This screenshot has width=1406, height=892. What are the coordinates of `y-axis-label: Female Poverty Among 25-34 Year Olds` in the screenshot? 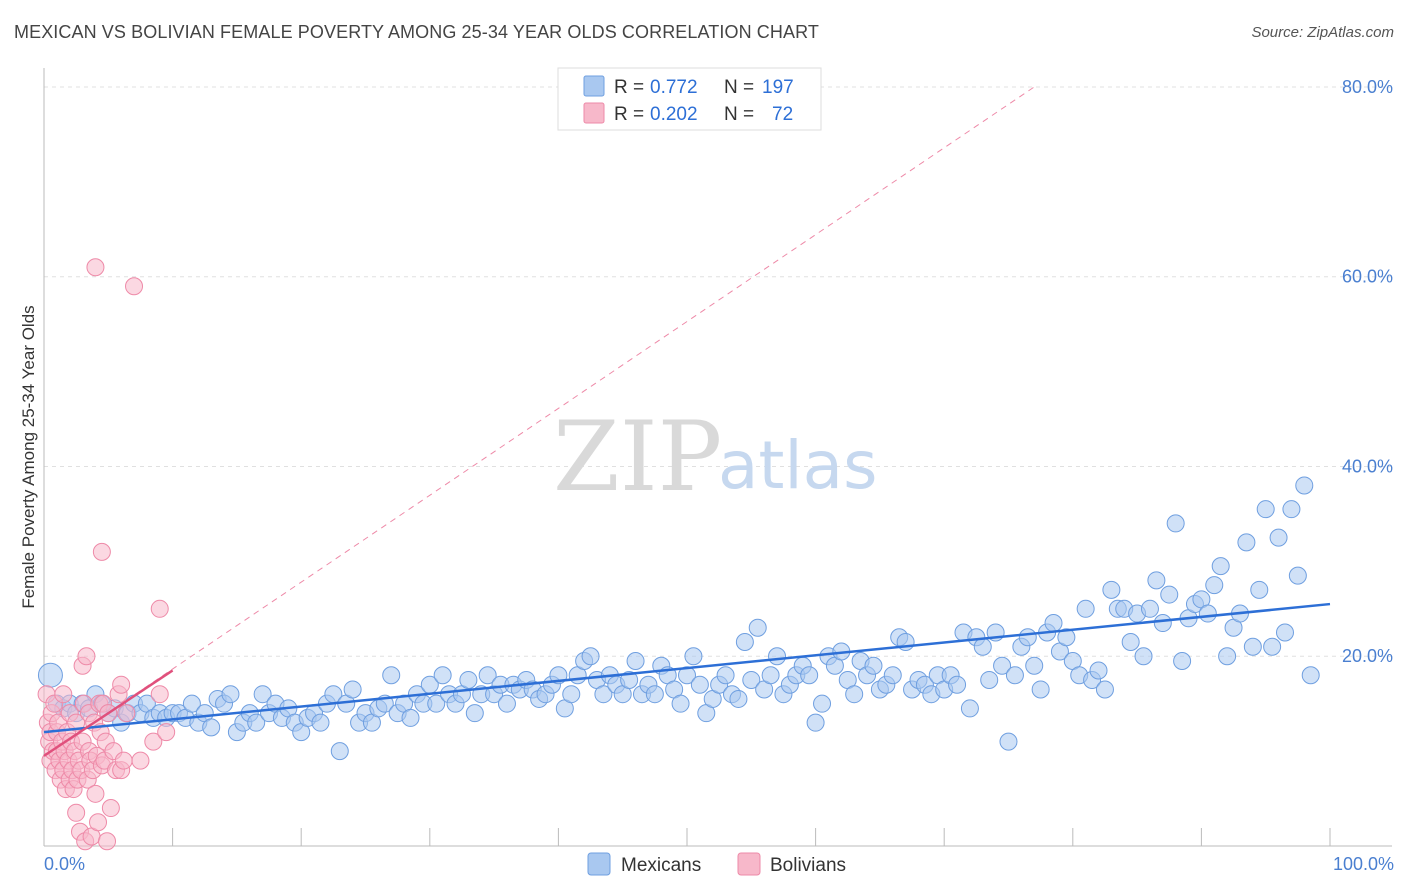 It's located at (28, 456).